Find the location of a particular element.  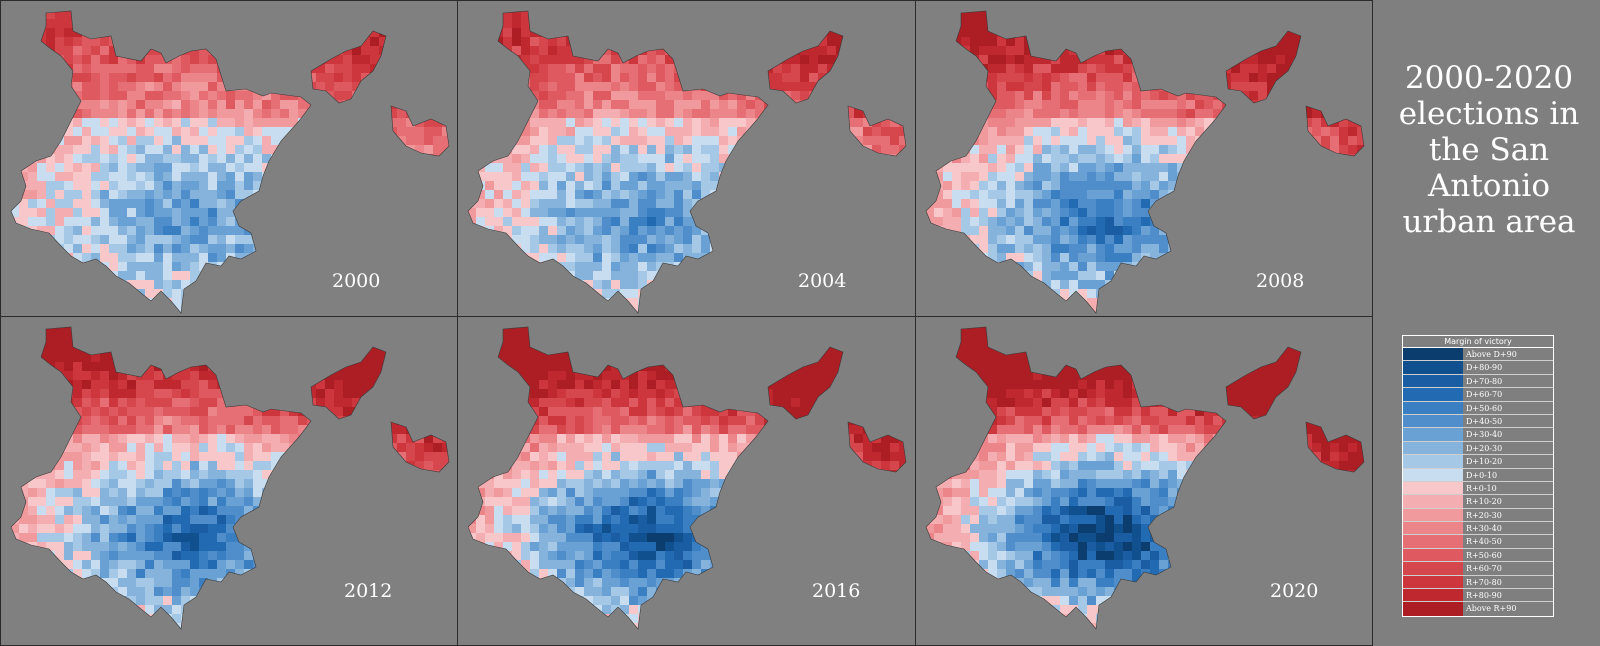

legend-item: R+30-40 is located at coordinates (1478, 529).